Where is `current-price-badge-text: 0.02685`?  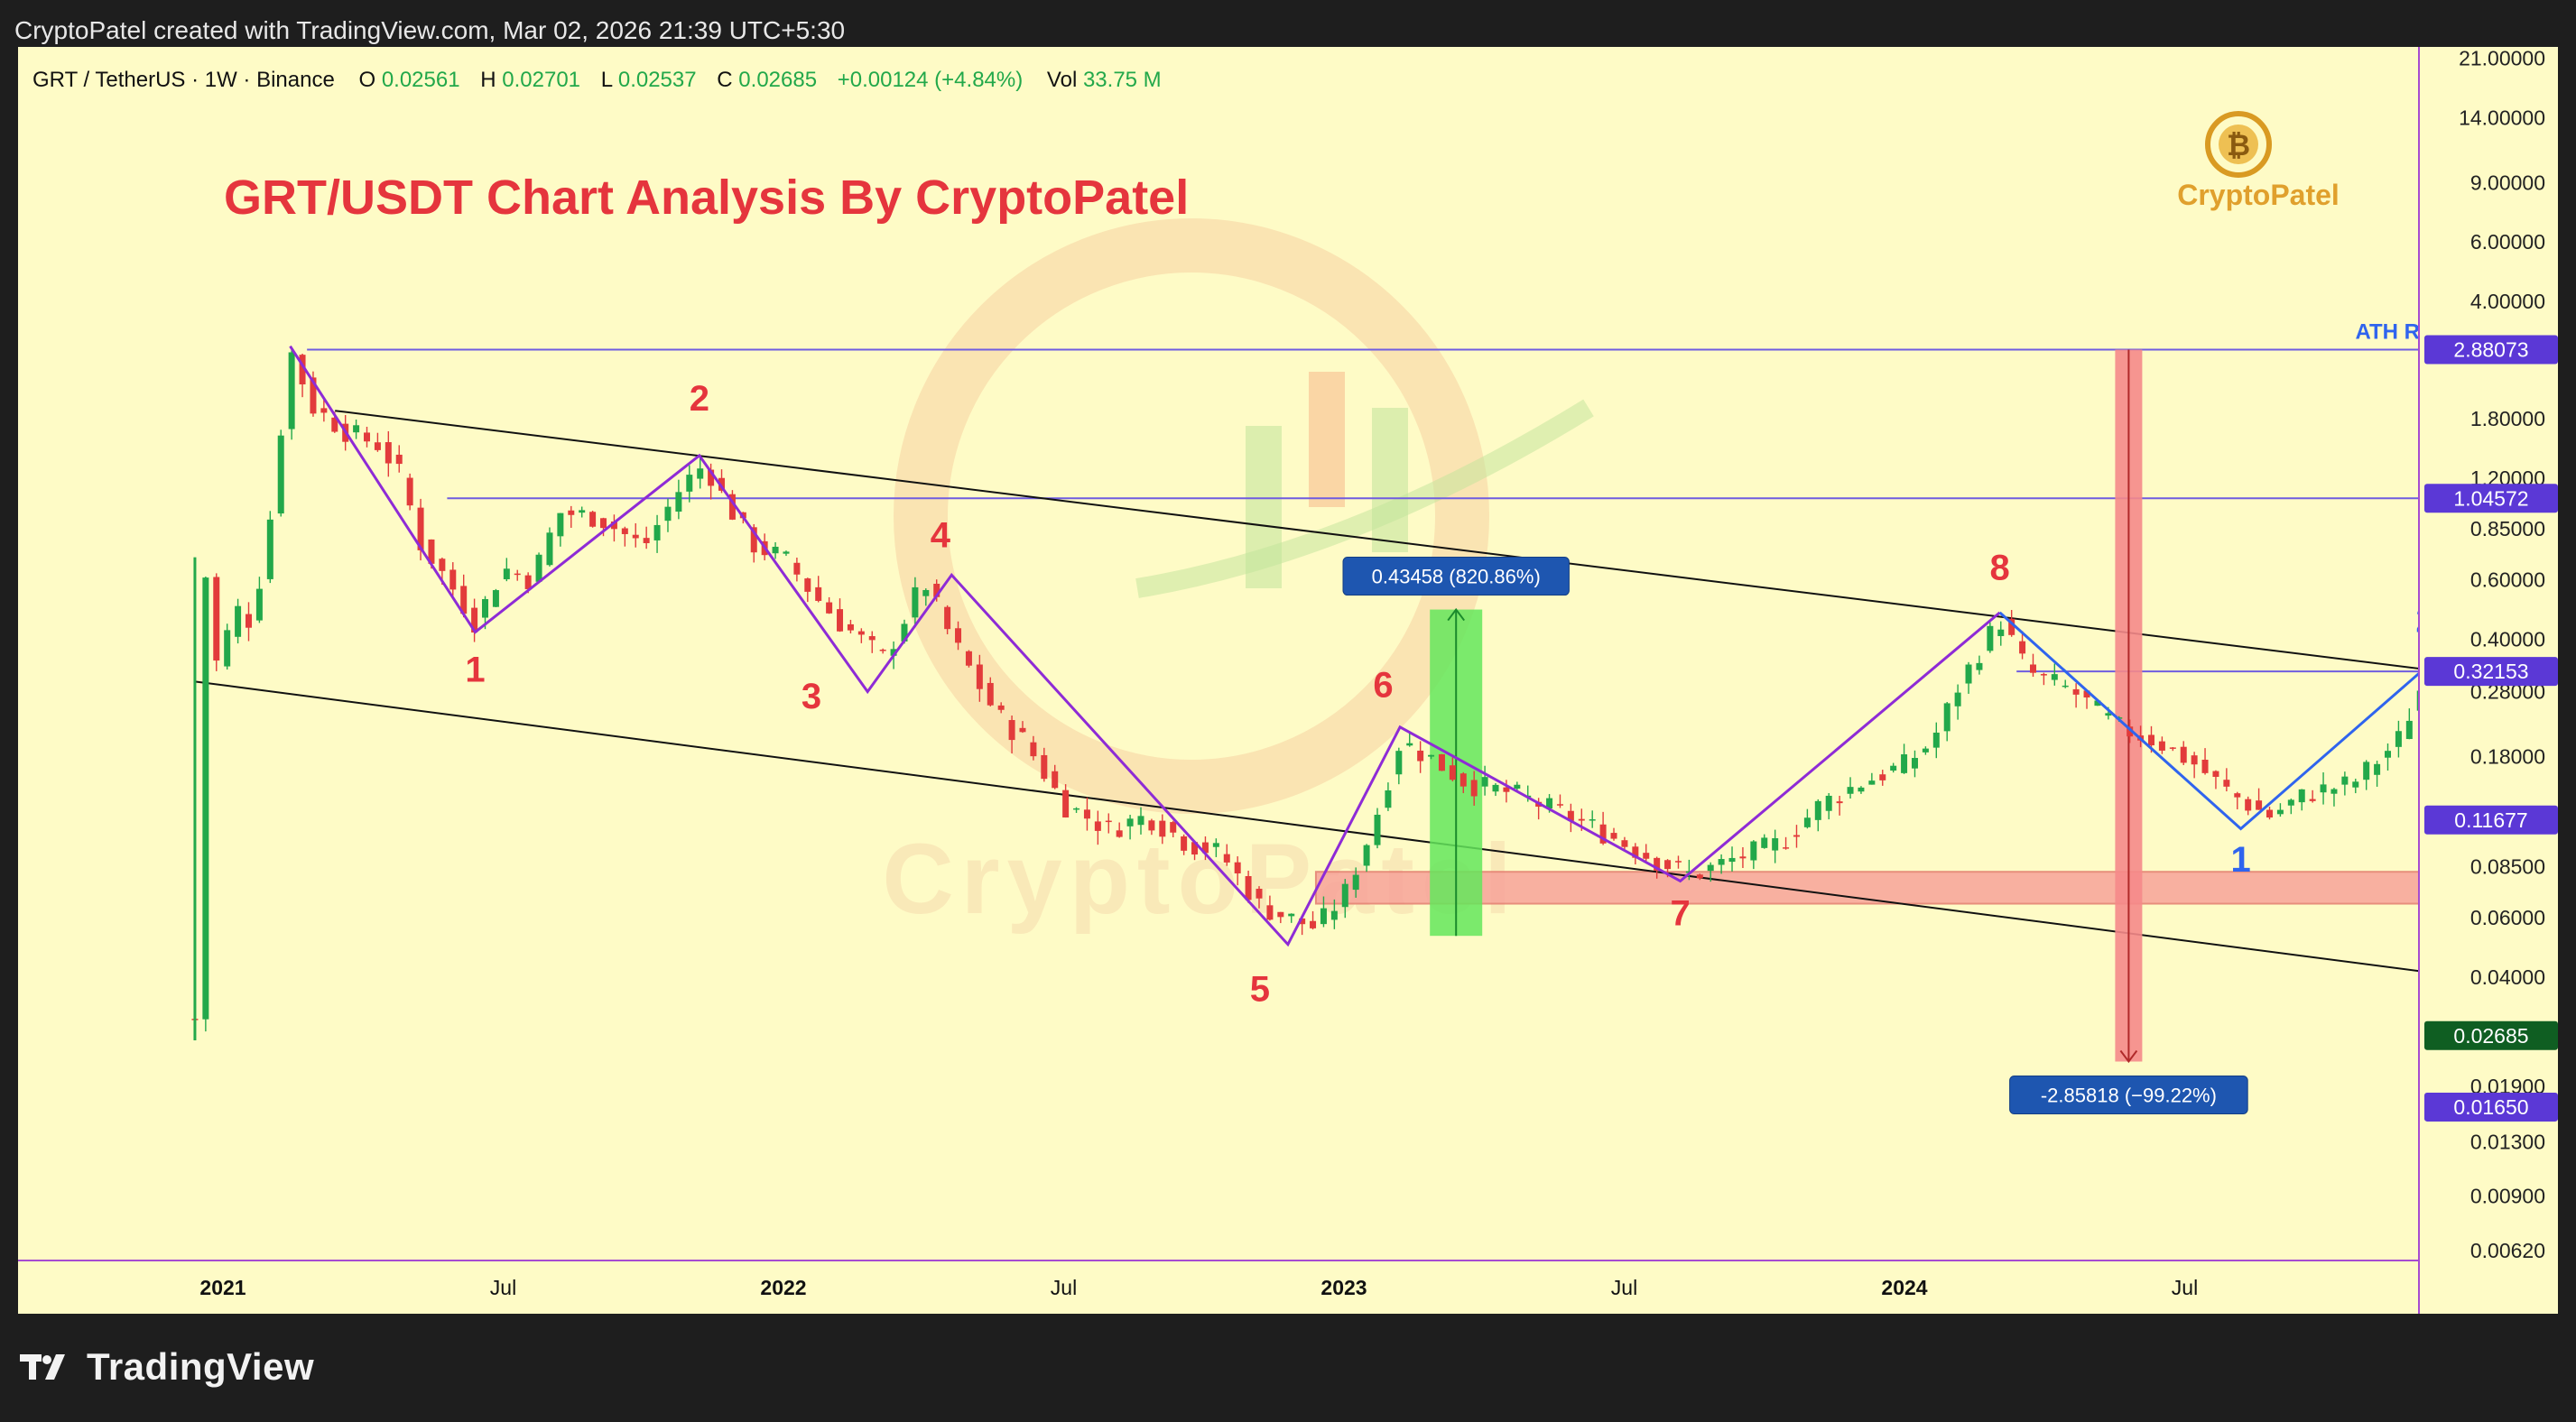 current-price-badge-text: 0.02685 is located at coordinates (2490, 1036).